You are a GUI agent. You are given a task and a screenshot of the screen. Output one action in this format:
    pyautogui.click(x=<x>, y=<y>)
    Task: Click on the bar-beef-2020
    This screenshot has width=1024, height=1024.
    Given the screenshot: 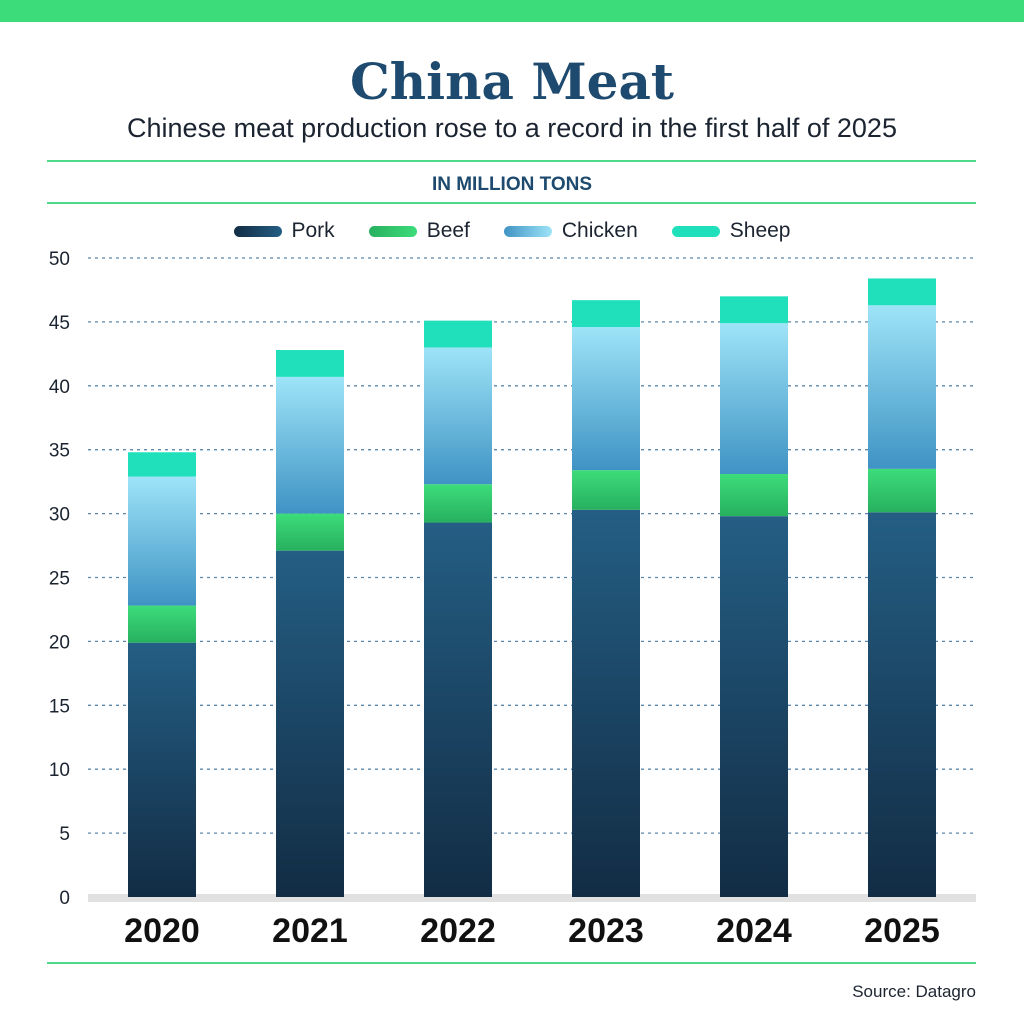 What is the action you would take?
    pyautogui.click(x=162, y=624)
    